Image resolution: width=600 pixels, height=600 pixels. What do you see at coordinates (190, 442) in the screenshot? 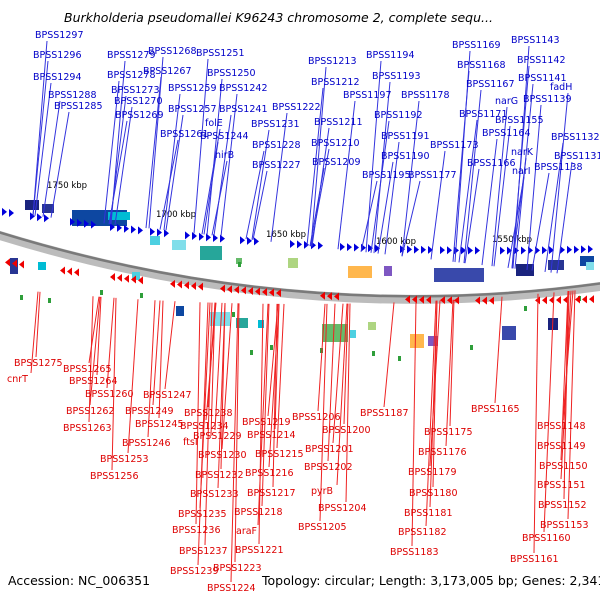
I see `reverse-gene-label: ftsI` at bounding box center [190, 442].